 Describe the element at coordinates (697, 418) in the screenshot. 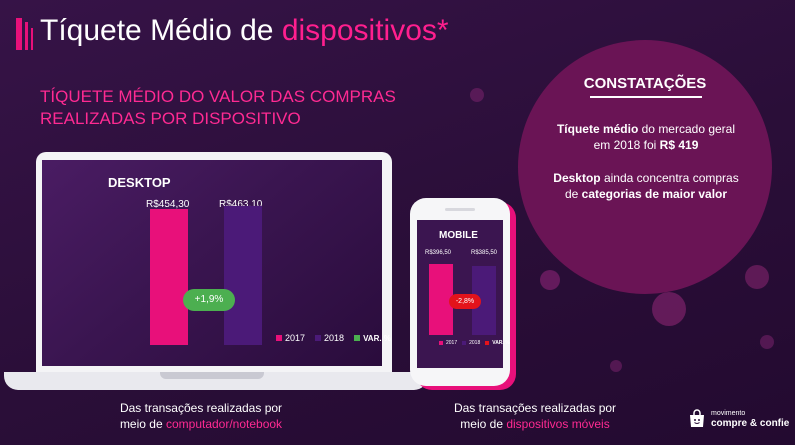

I see `shopping-bag-icon` at that location.